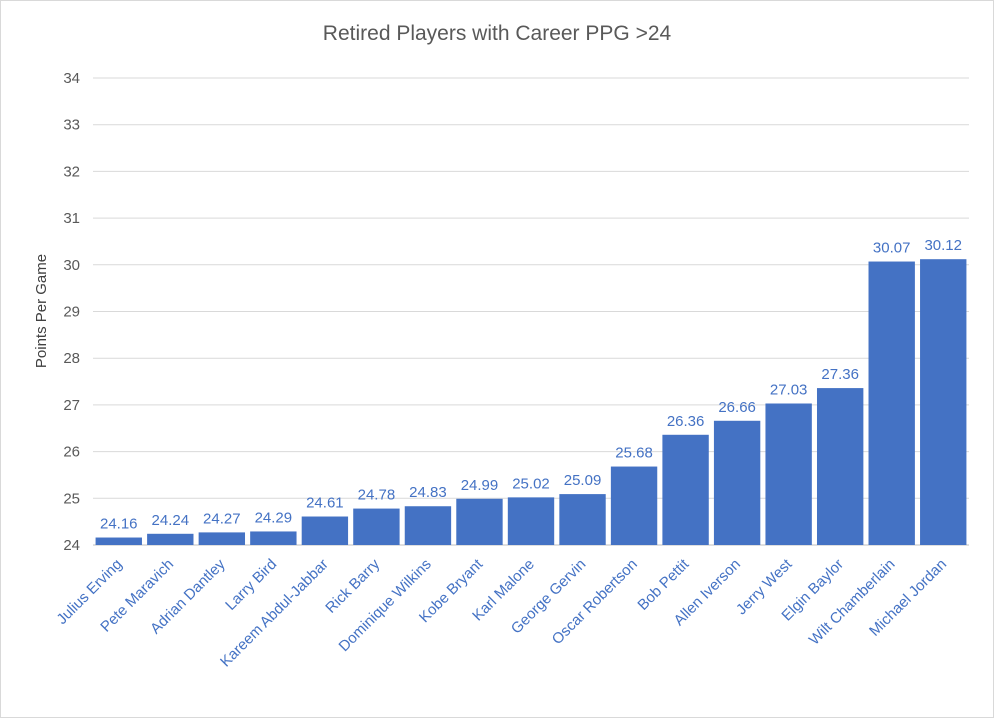  What do you see at coordinates (943, 245) in the screenshot?
I see `data-label: 30.12` at bounding box center [943, 245].